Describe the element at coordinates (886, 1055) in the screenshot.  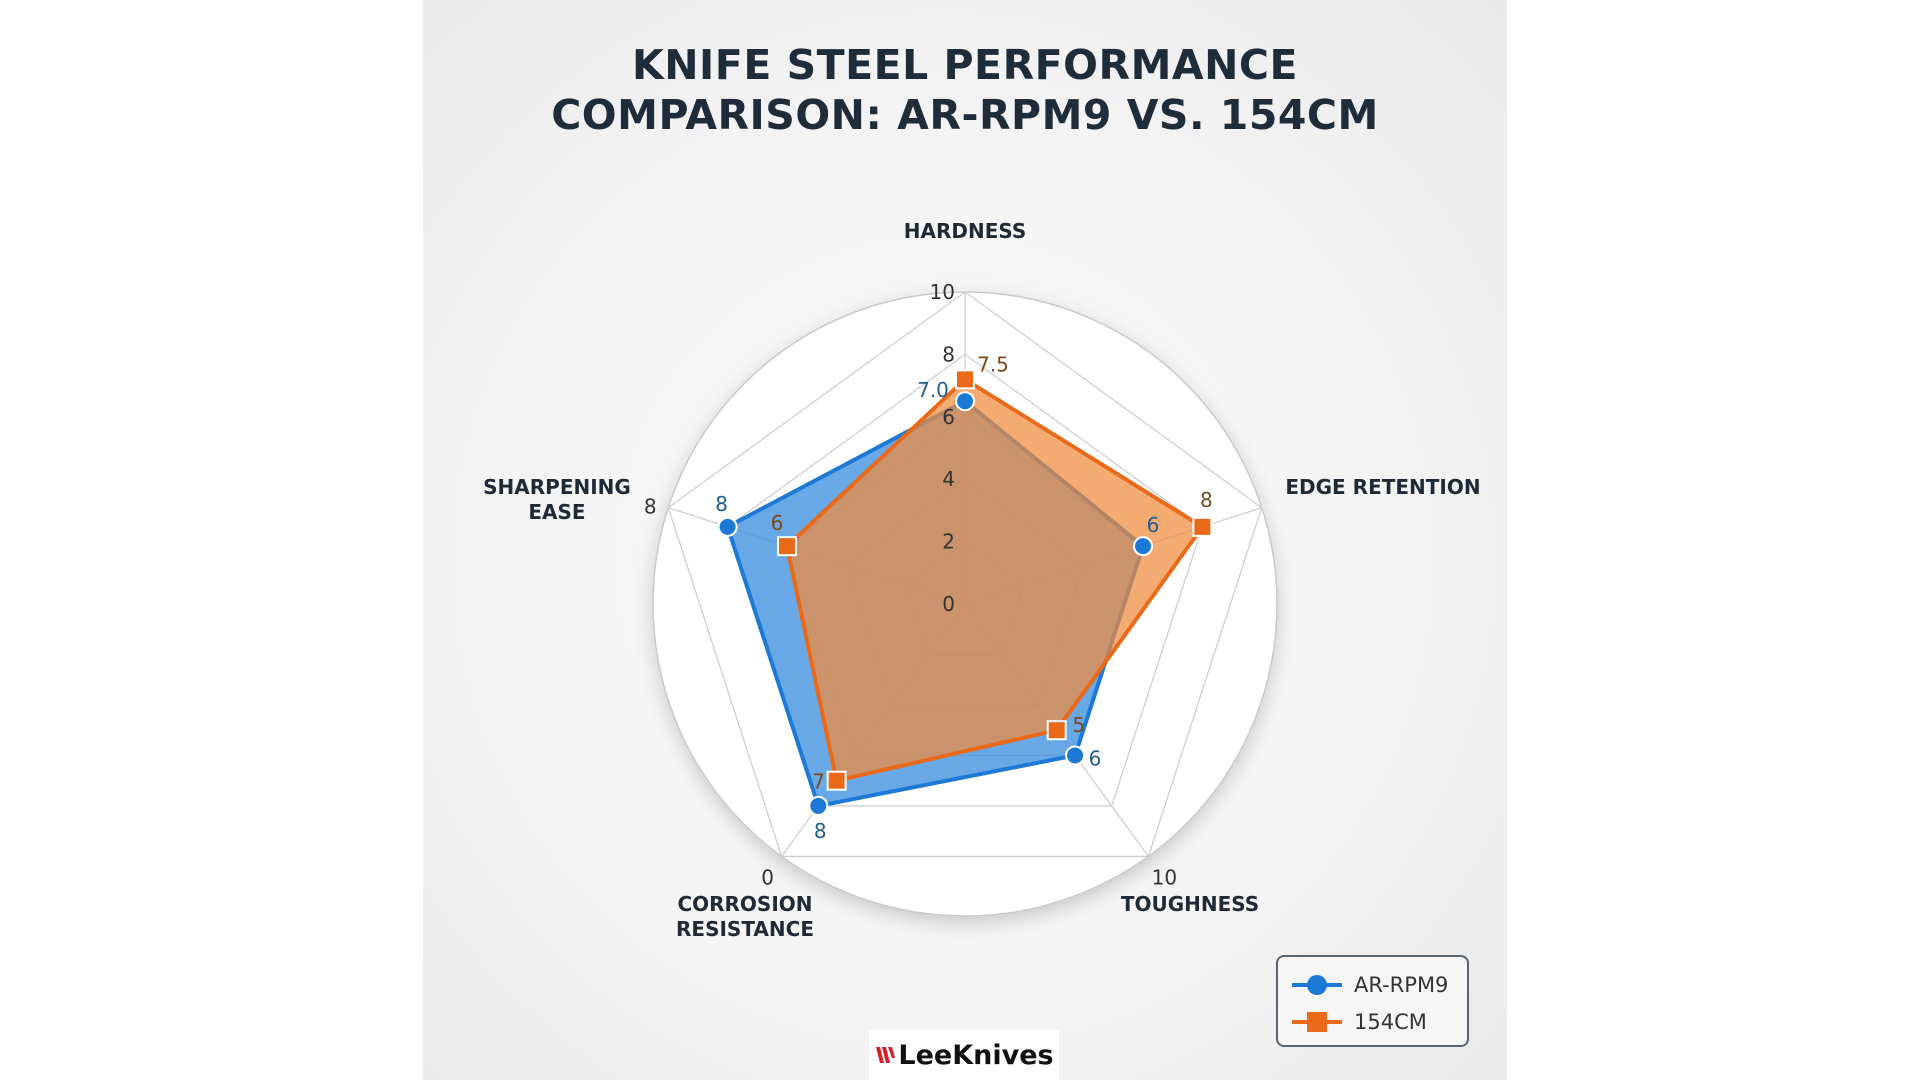
I see `slash-logo-icon` at that location.